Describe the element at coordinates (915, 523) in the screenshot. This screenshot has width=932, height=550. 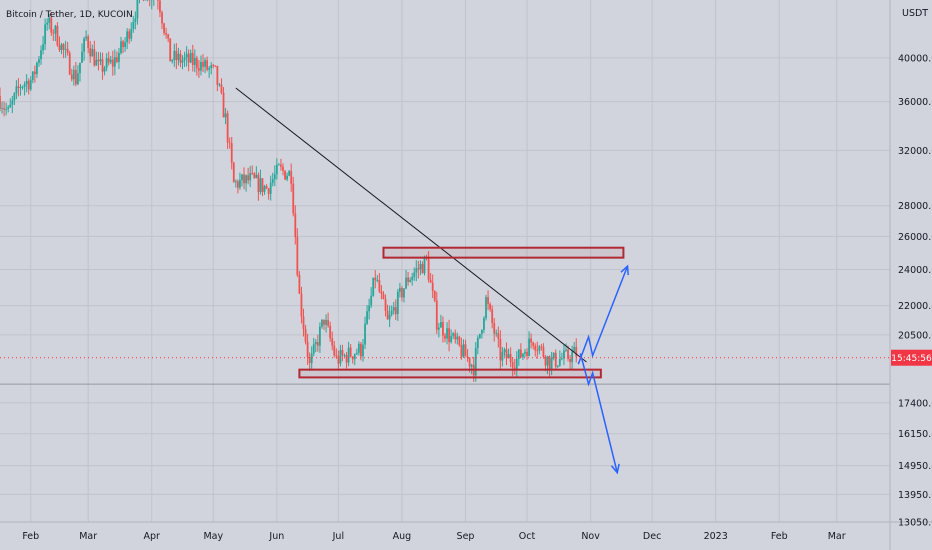
I see `price-tick-label: 13050.0` at that location.